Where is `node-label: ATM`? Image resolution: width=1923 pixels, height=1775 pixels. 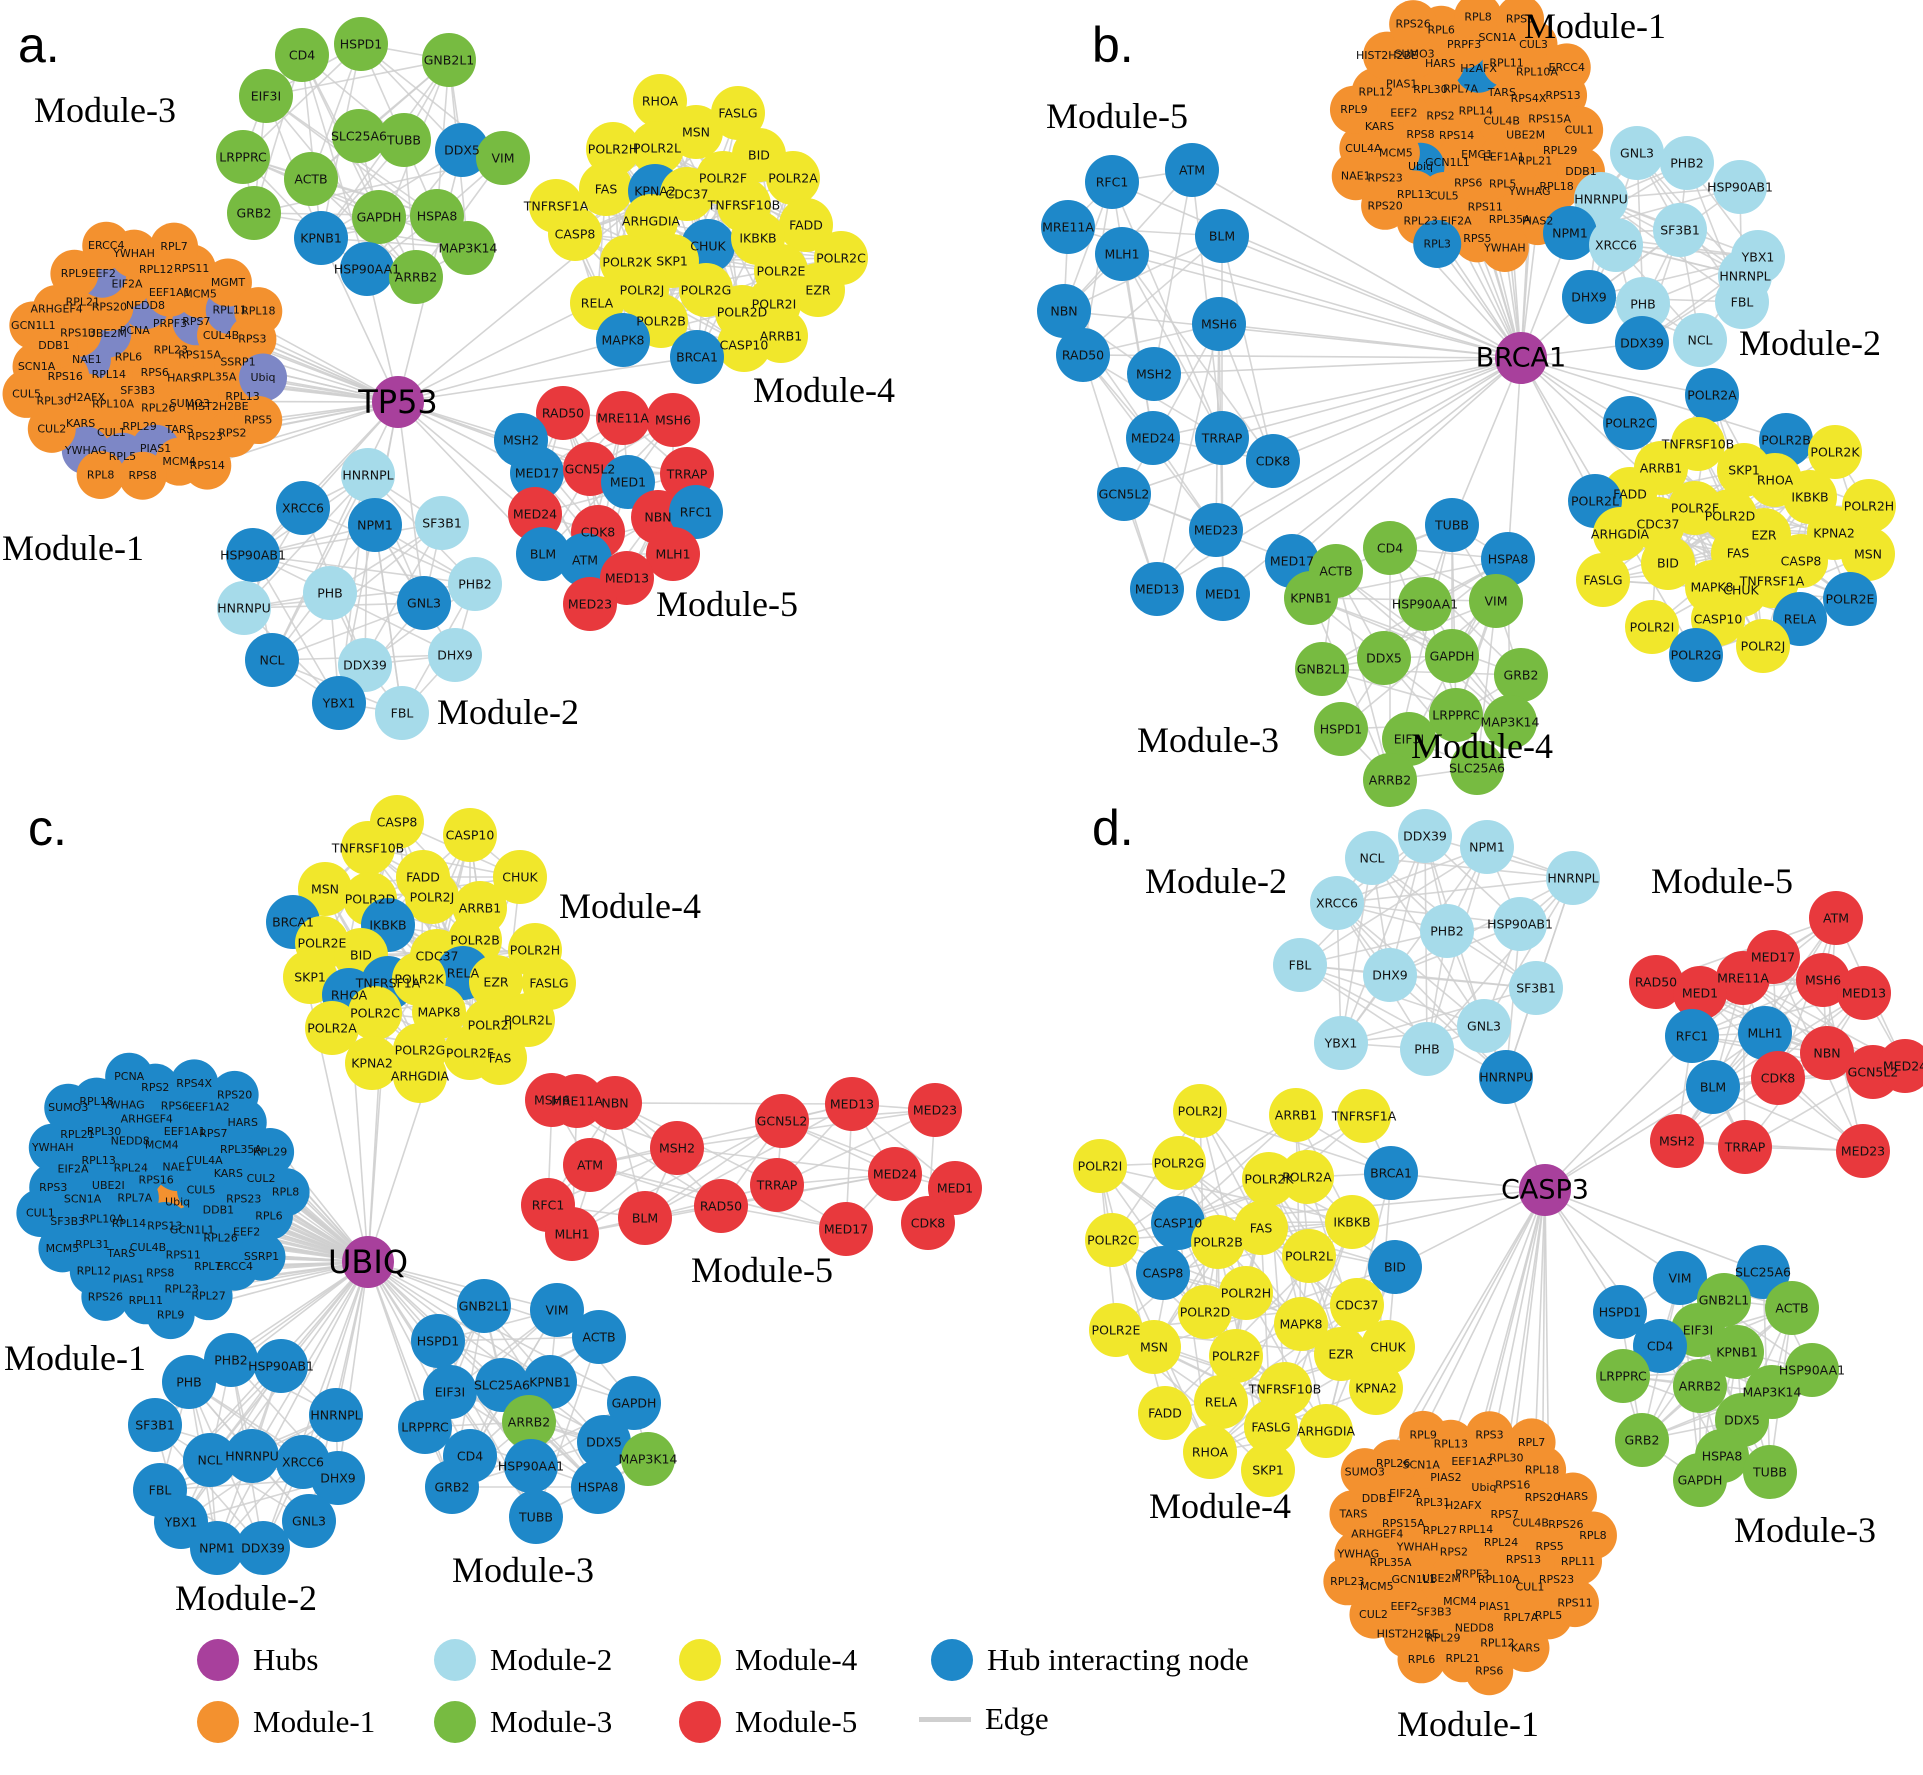
node-label: ATM is located at coordinates (1192, 170).